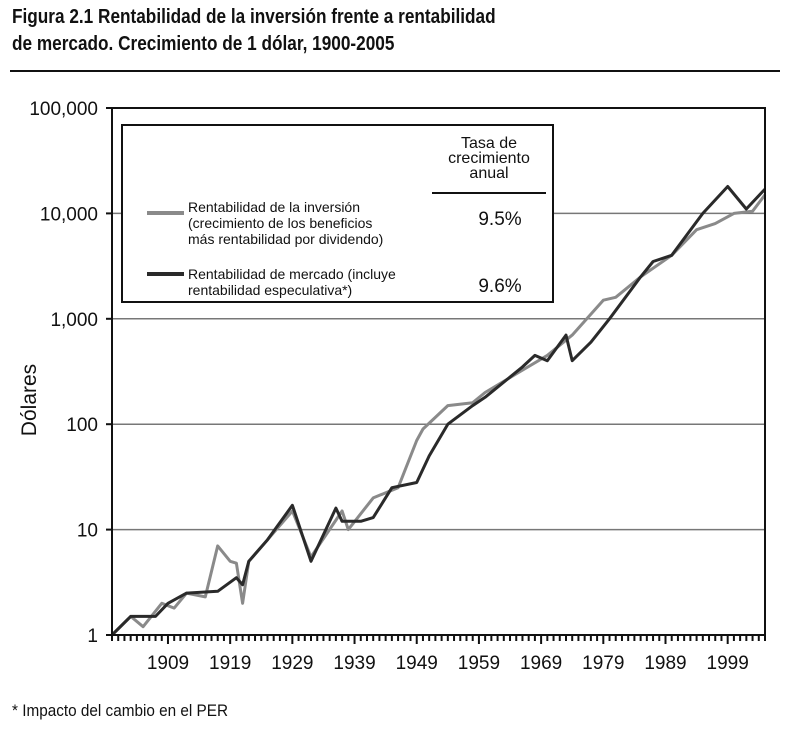 The width and height of the screenshot is (790, 742). Describe the element at coordinates (29, 400) in the screenshot. I see `y-axis-label: Dólares` at that location.